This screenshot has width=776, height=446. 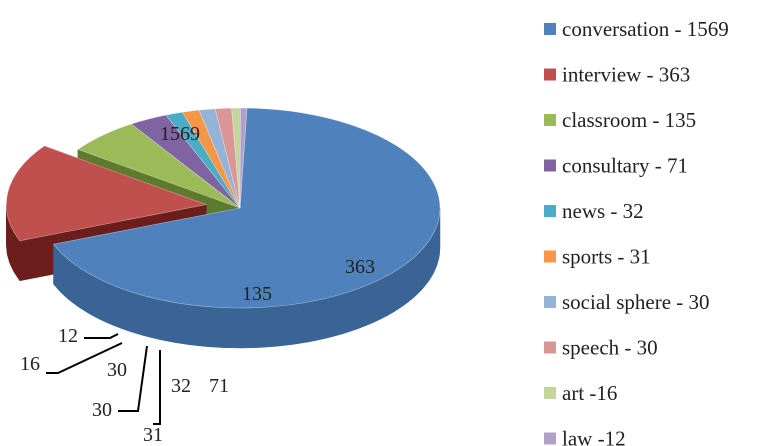 What do you see at coordinates (594, 436) in the screenshot?
I see `legend-entry-law: law -12` at bounding box center [594, 436].